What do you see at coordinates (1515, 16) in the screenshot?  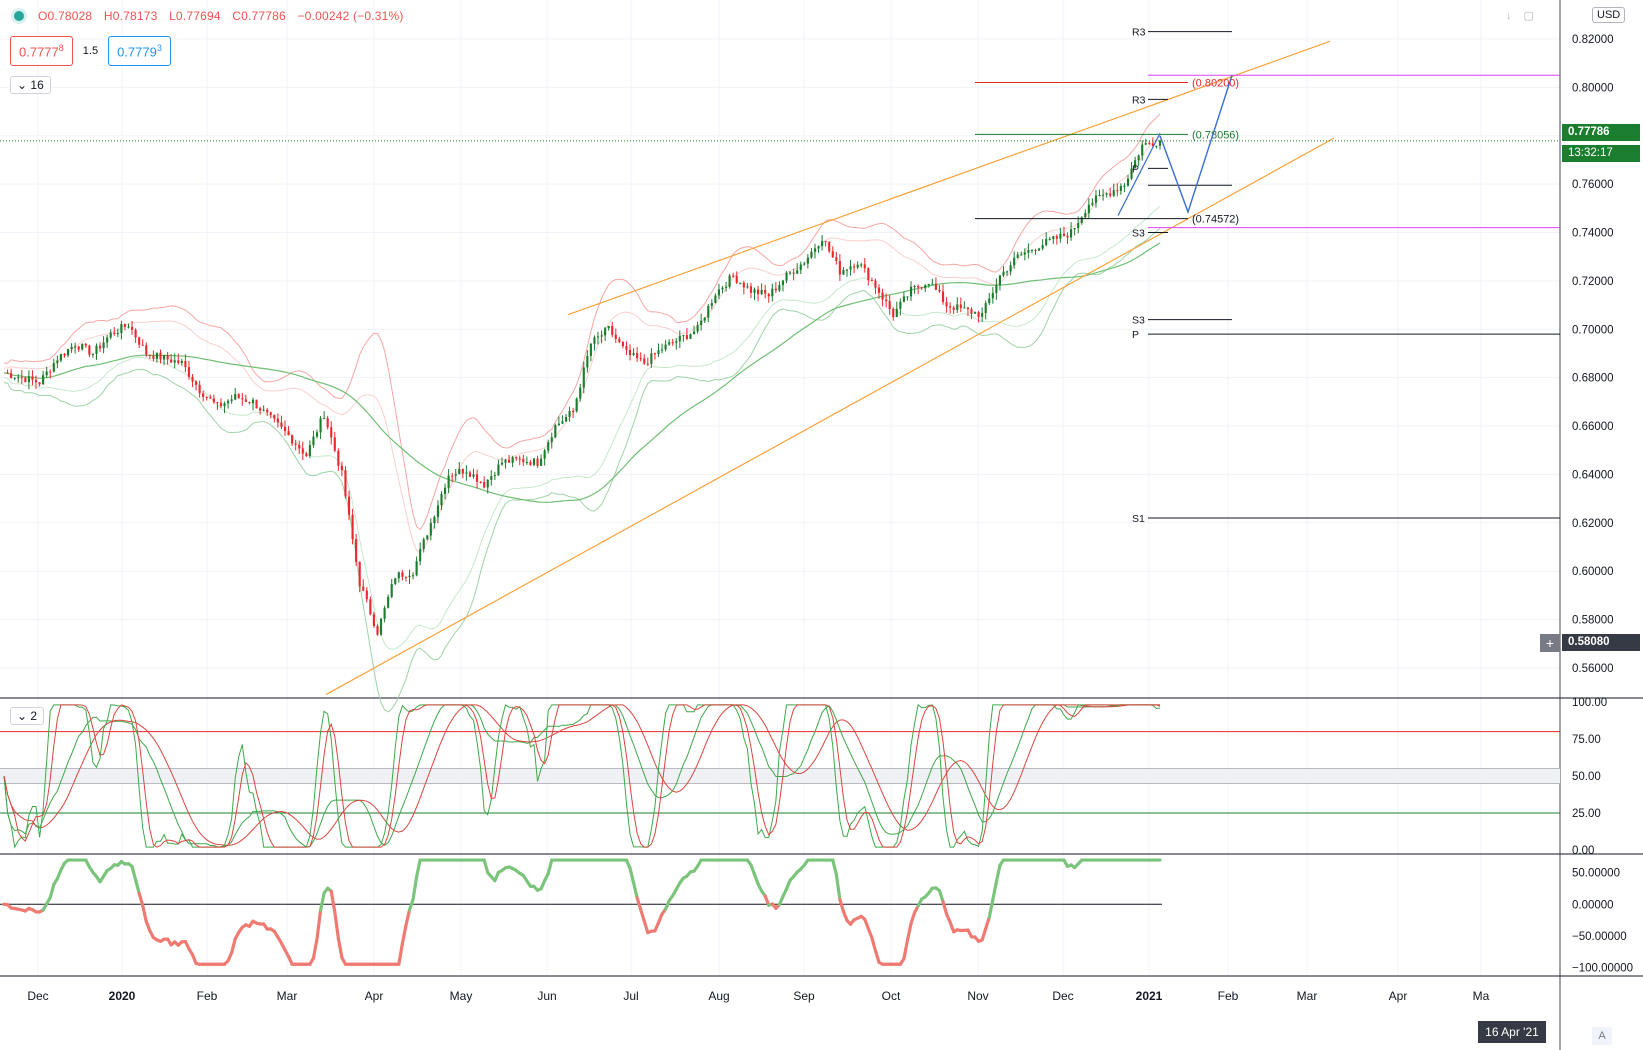 I see `arrow-down-icon: ↓` at bounding box center [1515, 16].